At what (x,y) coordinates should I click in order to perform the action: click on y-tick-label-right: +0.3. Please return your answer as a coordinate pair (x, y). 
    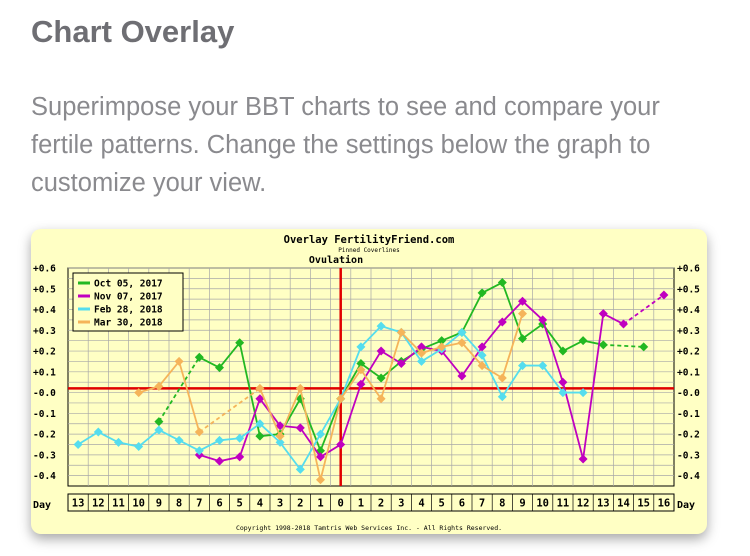
    Looking at the image, I should click on (688, 331).